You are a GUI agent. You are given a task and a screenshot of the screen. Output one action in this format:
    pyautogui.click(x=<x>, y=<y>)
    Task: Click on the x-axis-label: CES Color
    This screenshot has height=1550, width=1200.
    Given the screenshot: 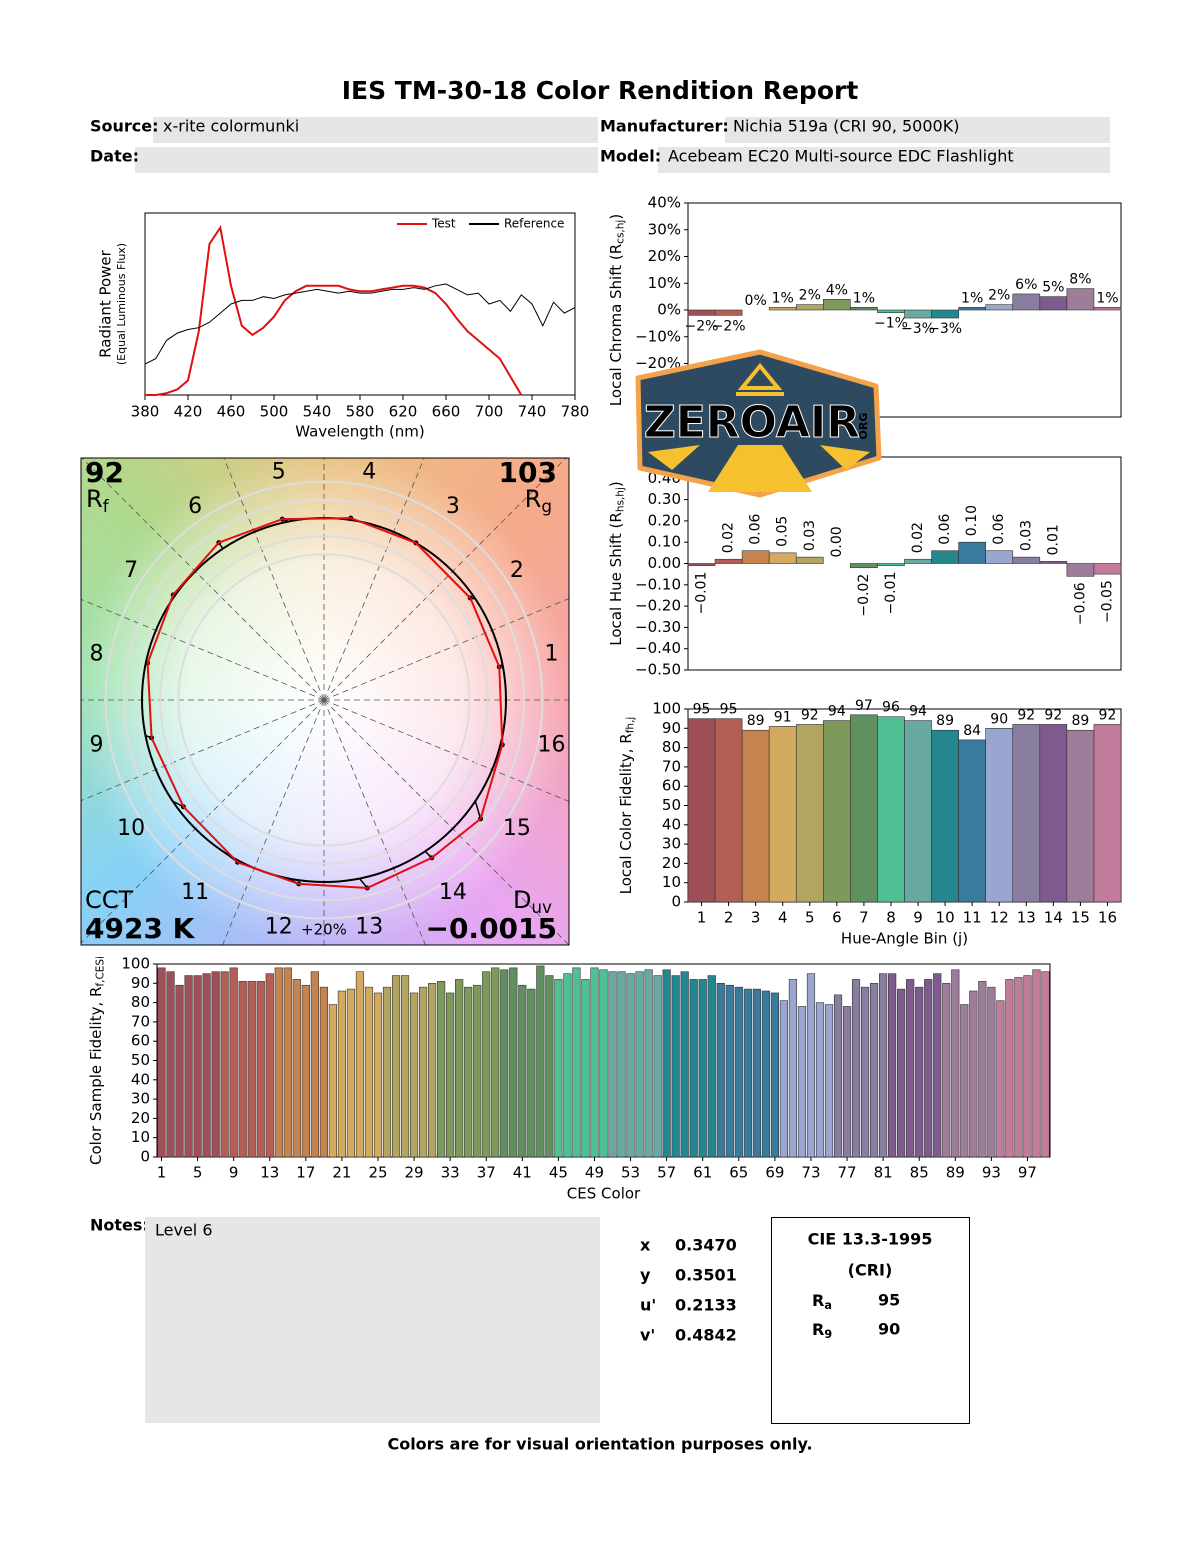 What is the action you would take?
    pyautogui.click(x=604, y=1194)
    